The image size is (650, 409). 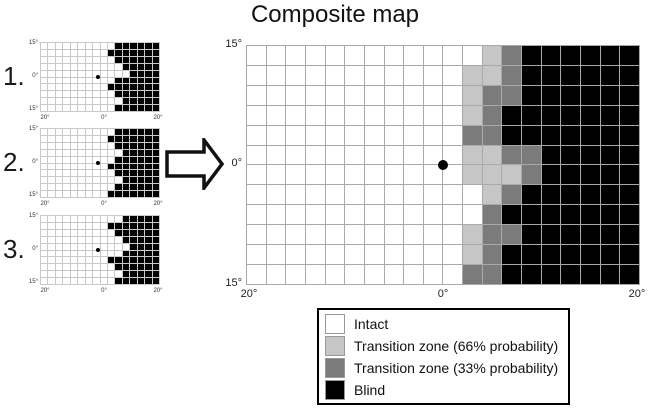 What do you see at coordinates (371, 324) in the screenshot?
I see `legend-label: Intact` at bounding box center [371, 324].